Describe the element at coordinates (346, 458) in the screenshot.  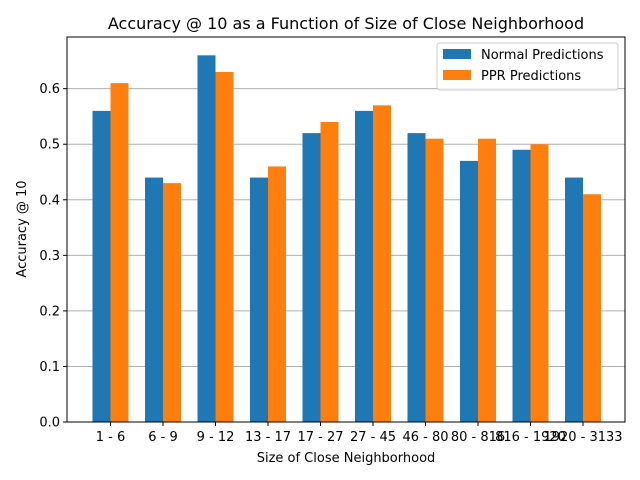
I see `x-axis-label: Size of Close Neighborhood` at that location.